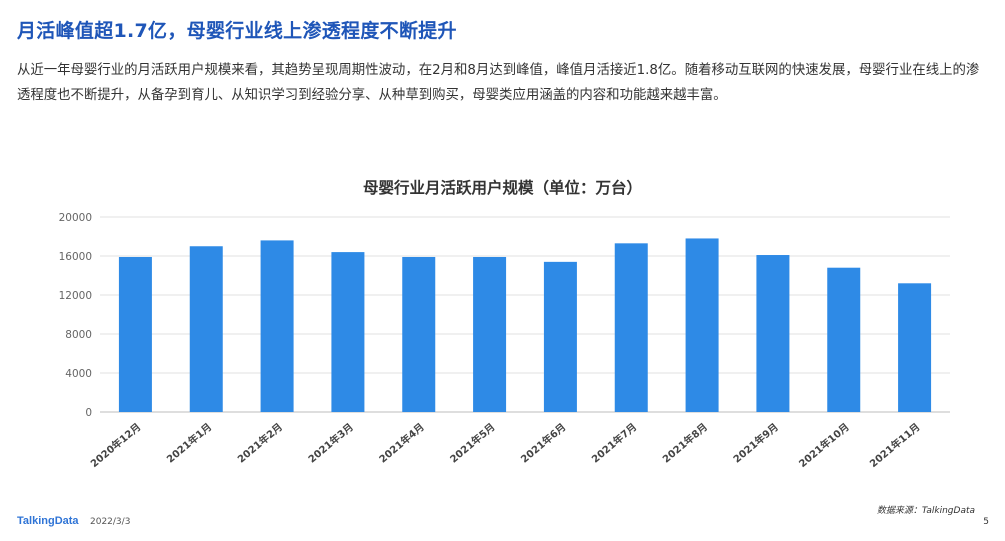 This screenshot has width=1005, height=541. Describe the element at coordinates (925, 511) in the screenshot. I see `data-source-note: 数据来源：TalkingData` at that location.